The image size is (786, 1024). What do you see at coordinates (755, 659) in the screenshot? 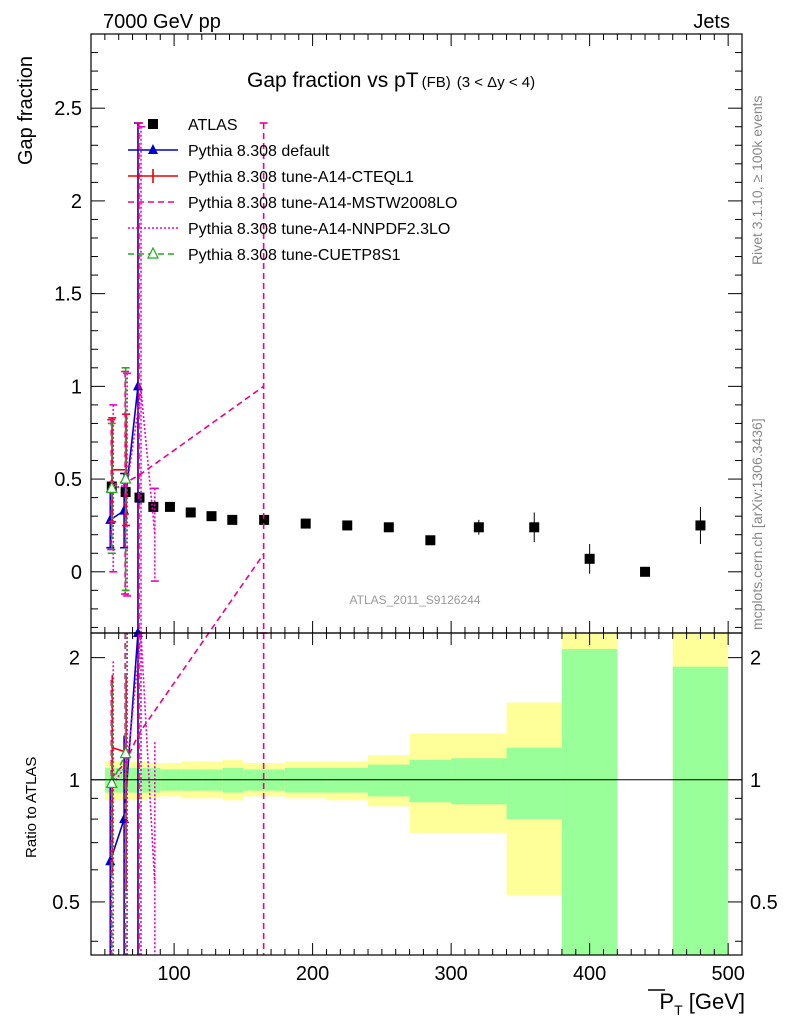
I see `ratio-tick-label-right: 2` at bounding box center [755, 659].